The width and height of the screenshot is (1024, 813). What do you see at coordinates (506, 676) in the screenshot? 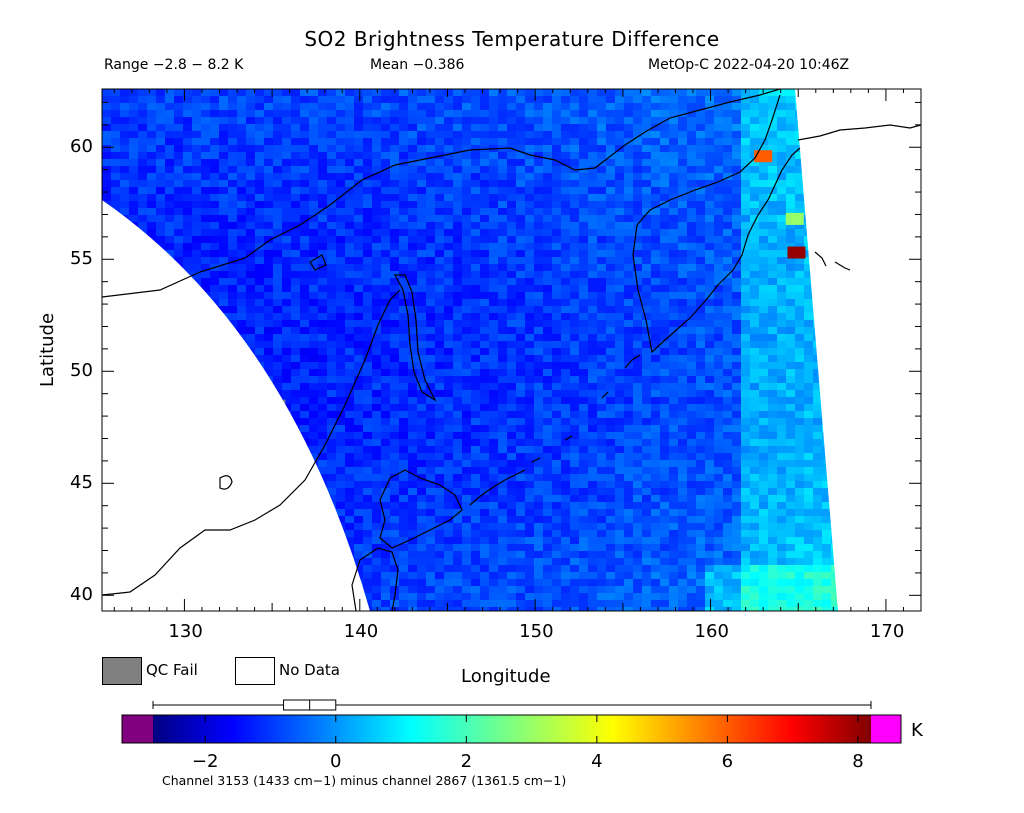
I see `x-axis-label: Longitude` at bounding box center [506, 676].